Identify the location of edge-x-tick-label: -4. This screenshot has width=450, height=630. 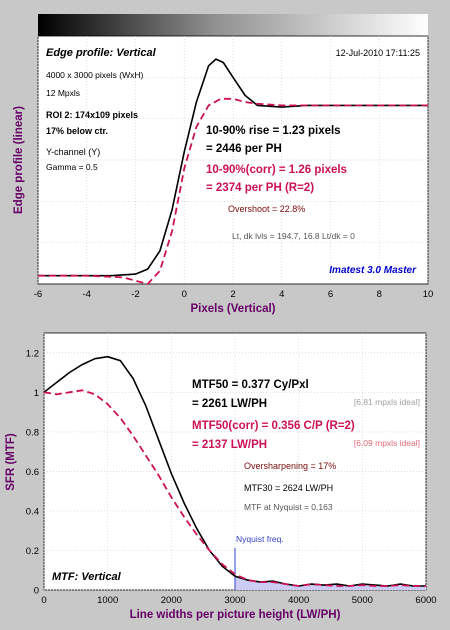
(87, 294).